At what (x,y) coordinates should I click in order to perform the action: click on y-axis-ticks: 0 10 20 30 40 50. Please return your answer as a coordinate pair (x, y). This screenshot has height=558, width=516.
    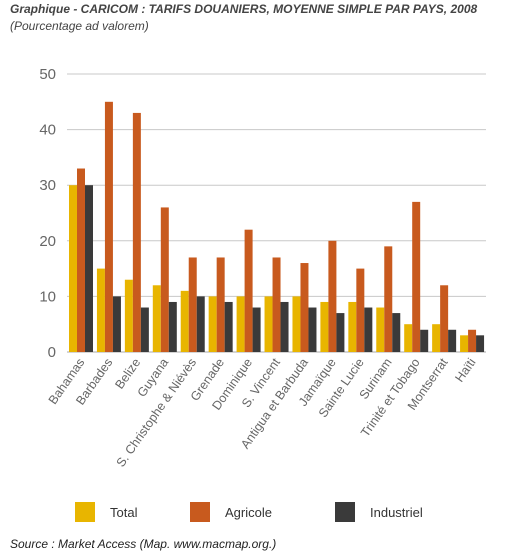
    Looking at the image, I should click on (47, 213).